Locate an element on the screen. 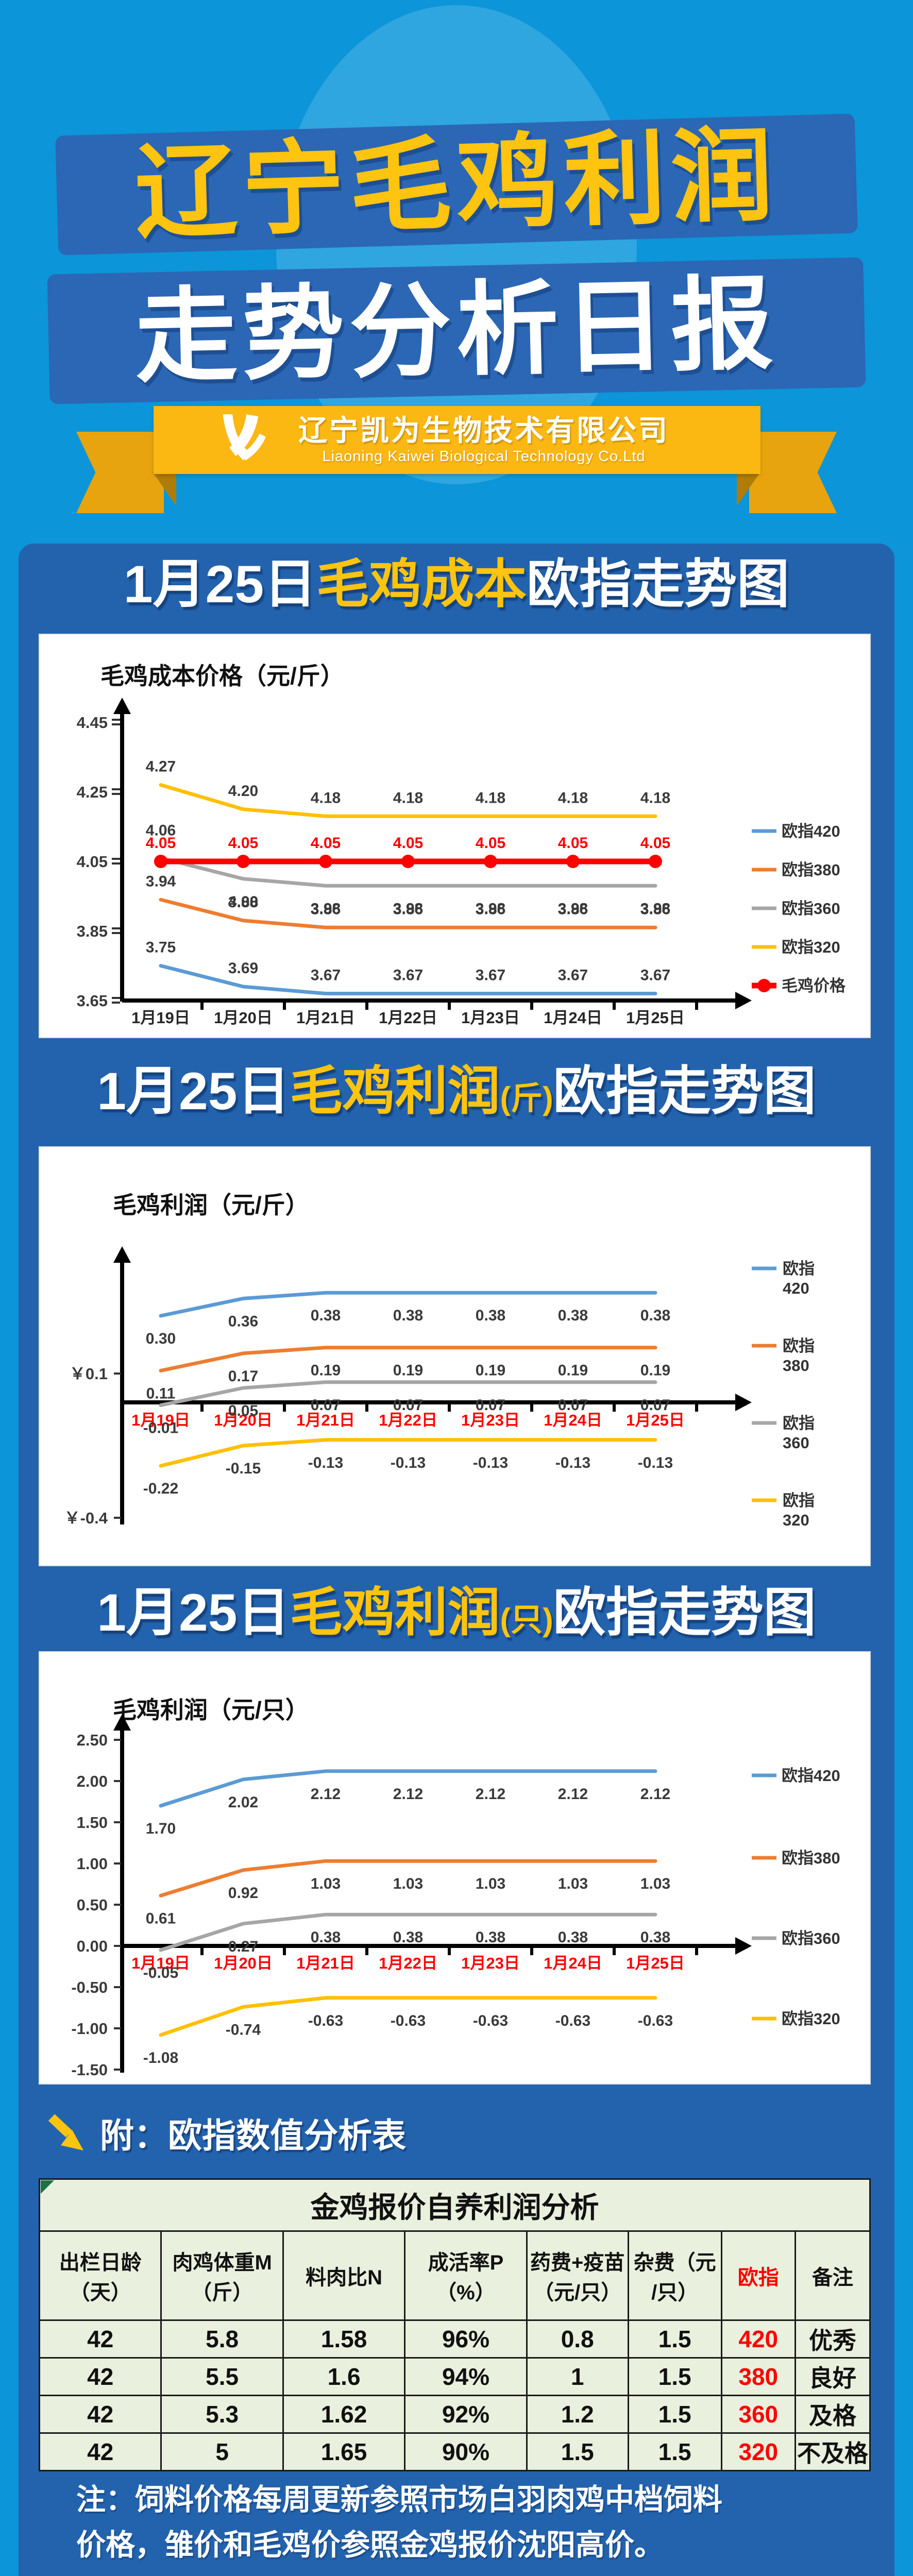 Image resolution: width=913 pixels, height=2576 pixels. table-cell: 1.62 is located at coordinates (344, 2414).